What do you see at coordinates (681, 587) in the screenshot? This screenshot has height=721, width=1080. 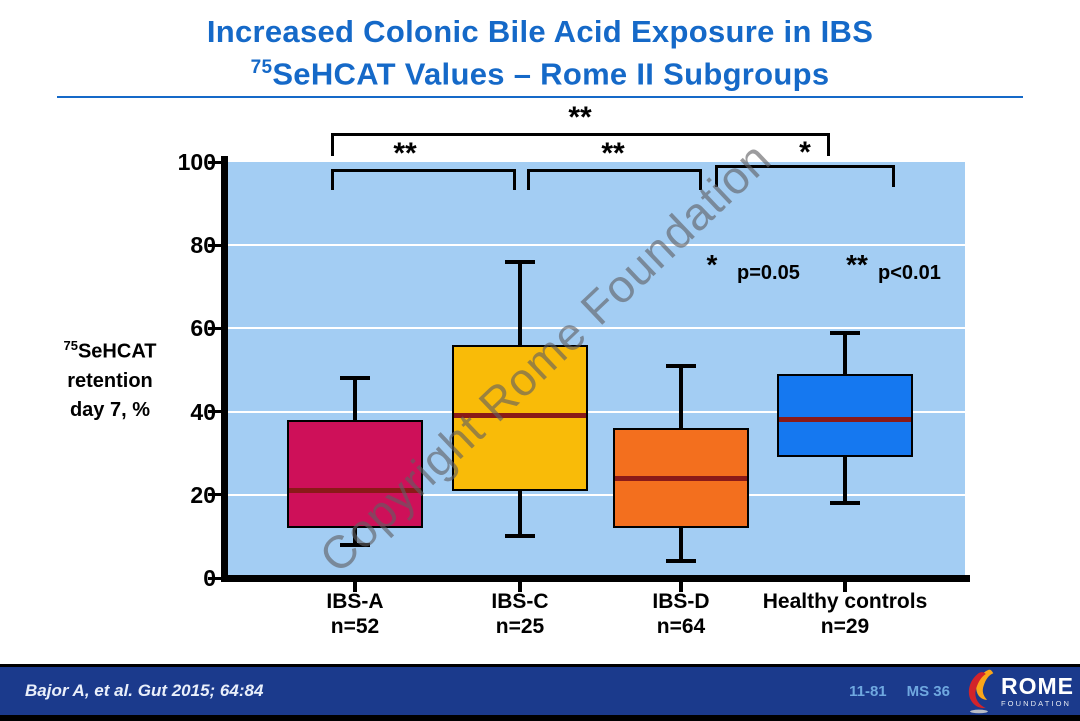 I see `x-tick-IBS-D` at bounding box center [681, 587].